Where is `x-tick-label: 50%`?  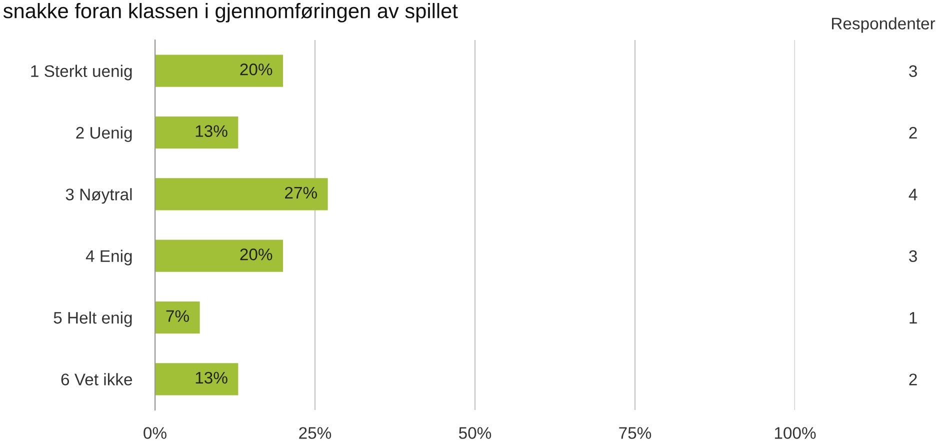 x-tick-label: 50% is located at coordinates (475, 433).